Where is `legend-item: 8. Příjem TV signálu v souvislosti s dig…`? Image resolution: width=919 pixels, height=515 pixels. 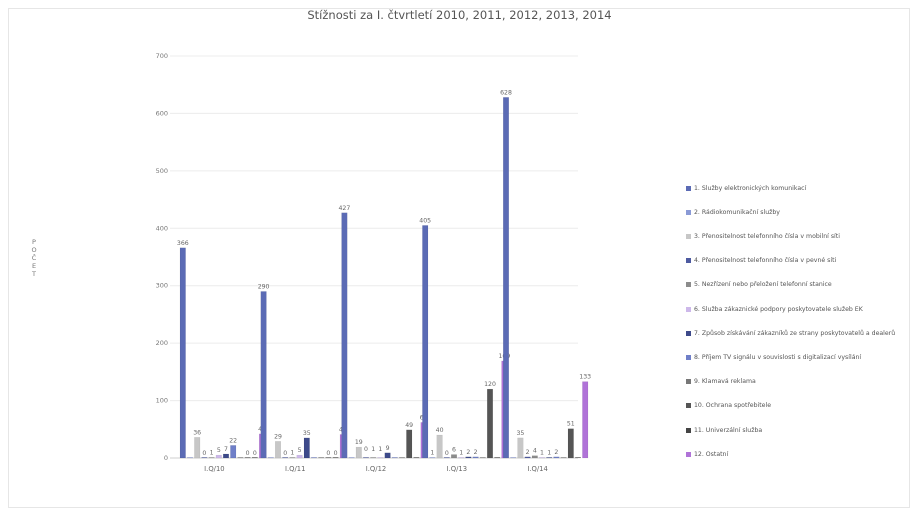
legend-item: 8. Příjem TV signálu v souvislosti s dig… is located at coordinates (773, 357).